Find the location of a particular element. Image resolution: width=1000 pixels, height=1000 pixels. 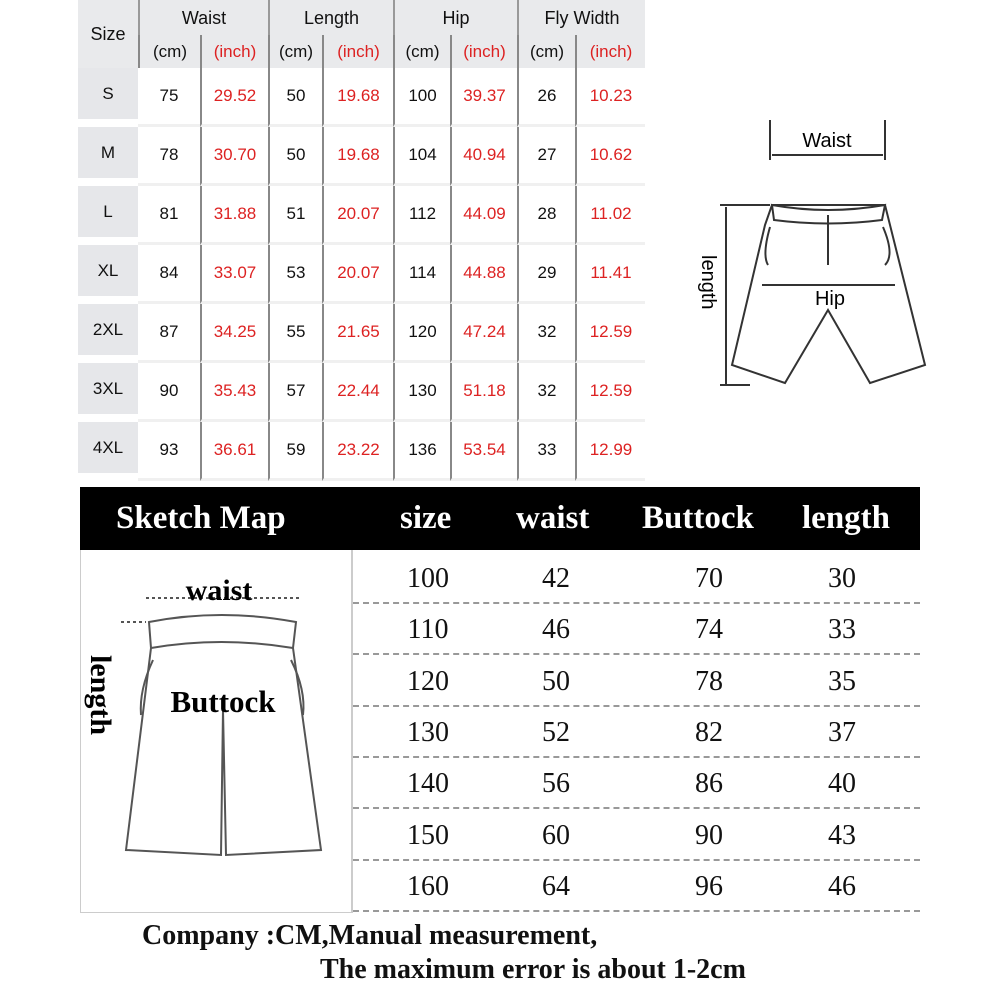

table-row: L 81 31.88 51 20.07 112 44.09 28 11.02 is located at coordinates (361, 215).